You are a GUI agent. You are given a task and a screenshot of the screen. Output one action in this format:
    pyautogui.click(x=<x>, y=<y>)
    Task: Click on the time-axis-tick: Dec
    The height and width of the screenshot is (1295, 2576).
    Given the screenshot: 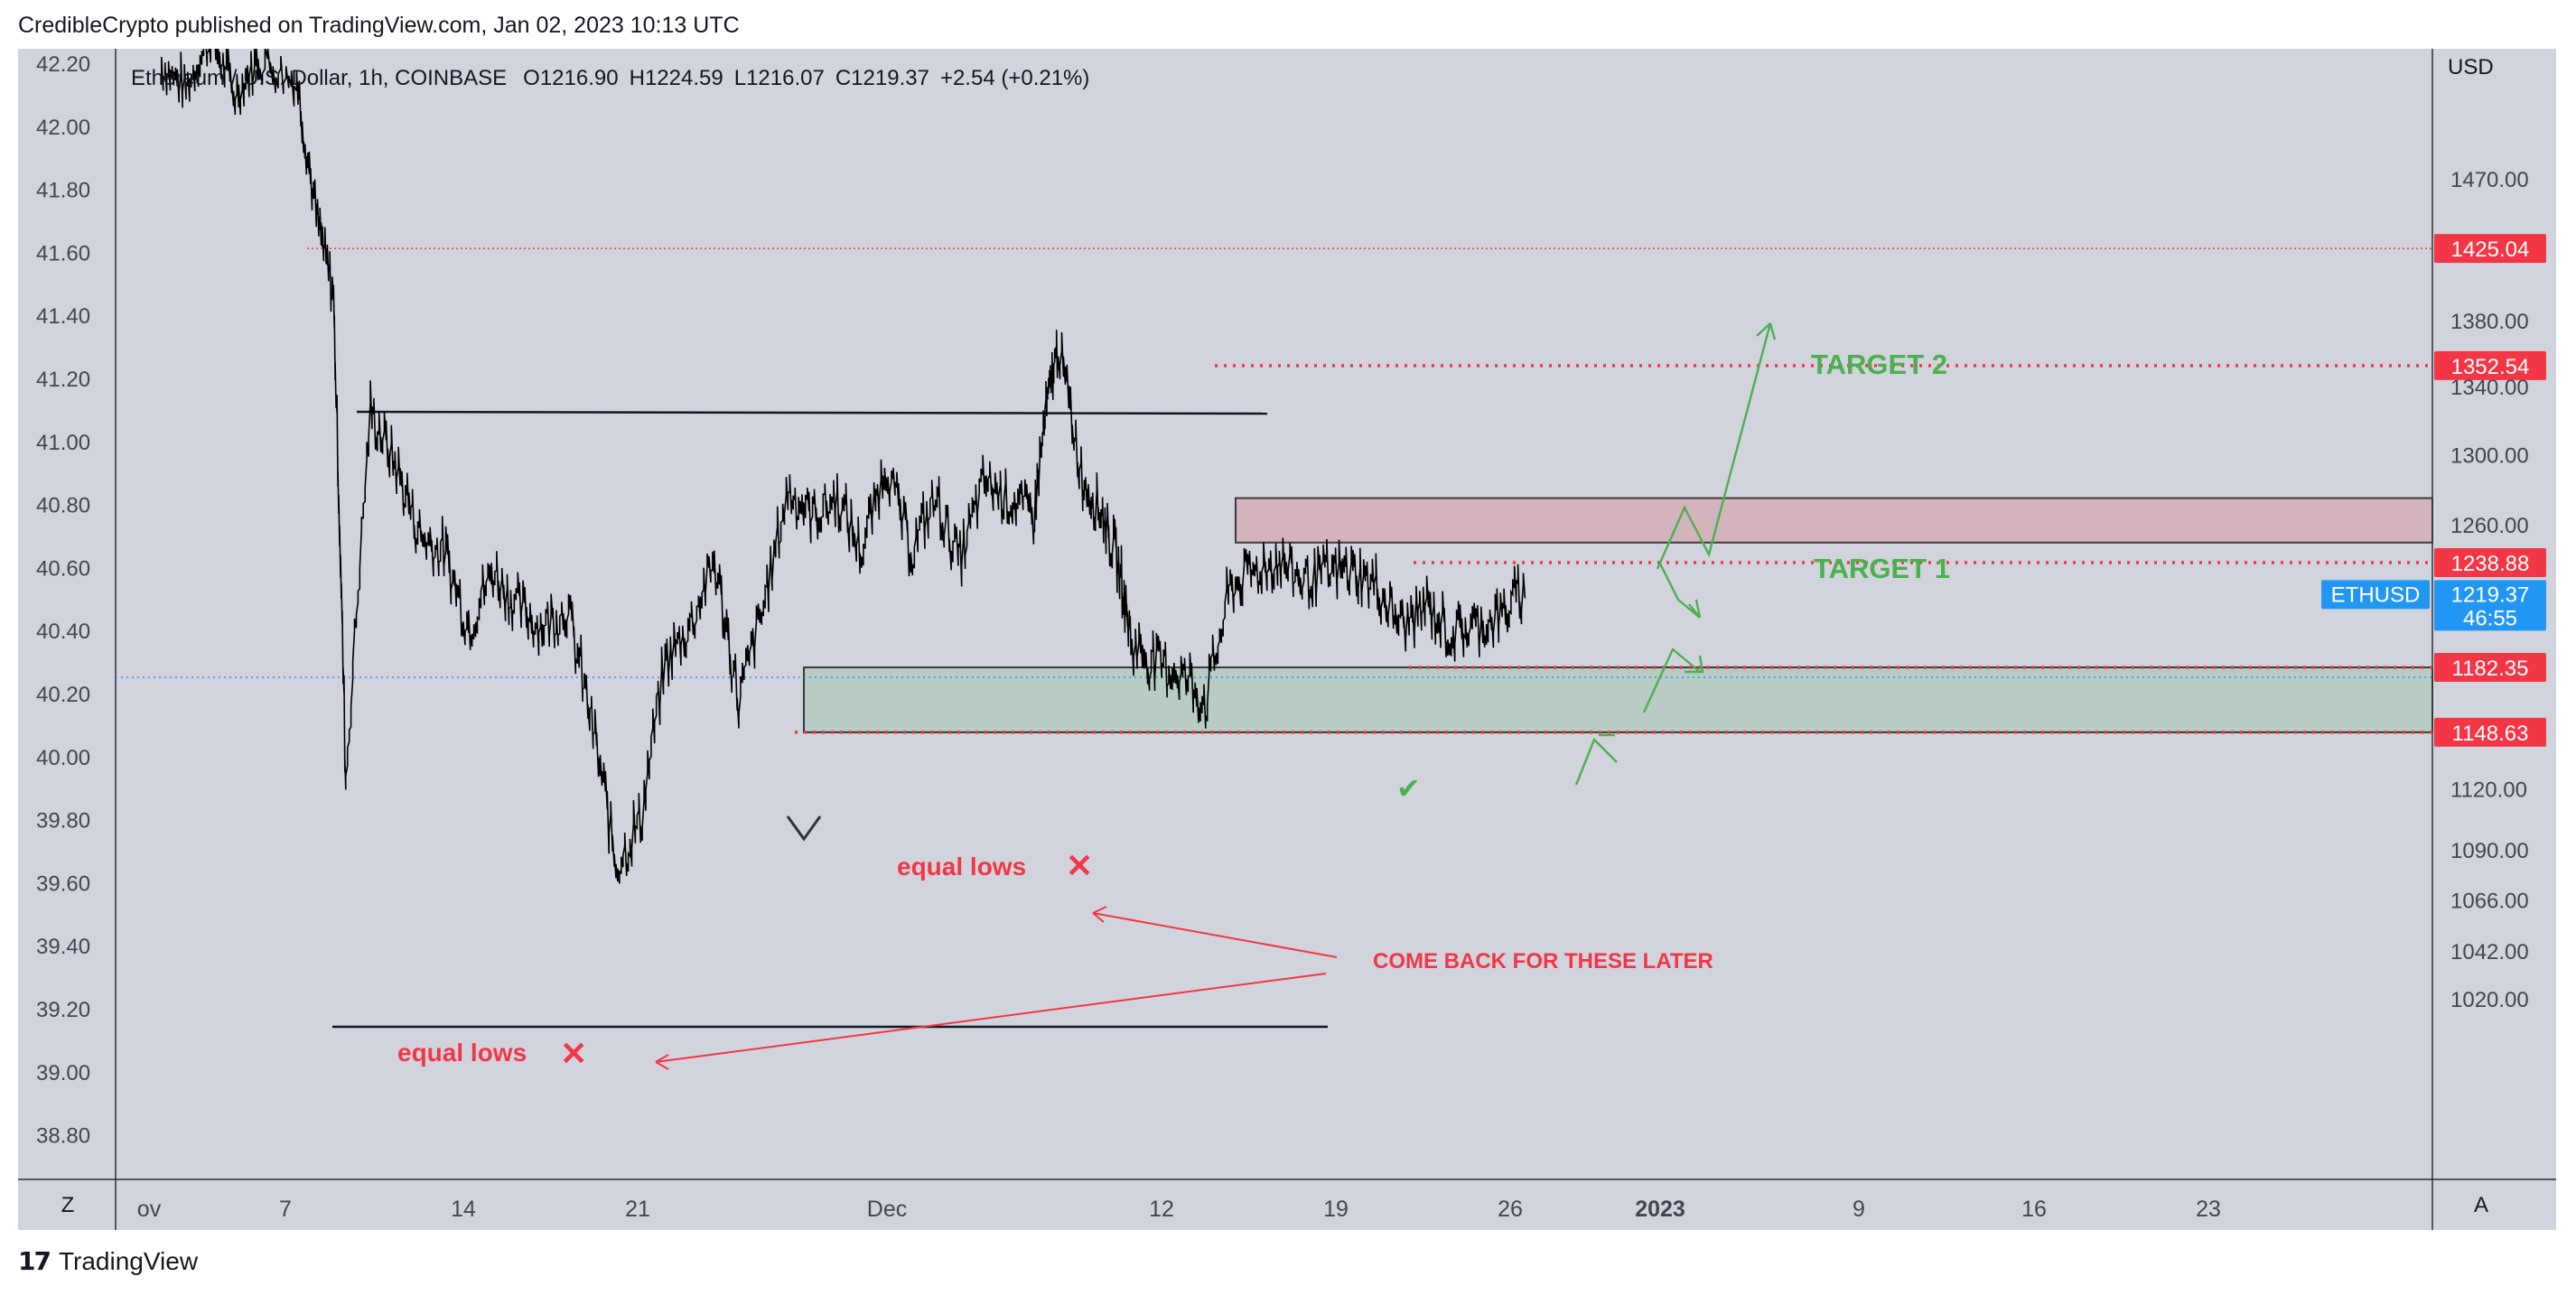 What is the action you would take?
    pyautogui.click(x=887, y=1209)
    